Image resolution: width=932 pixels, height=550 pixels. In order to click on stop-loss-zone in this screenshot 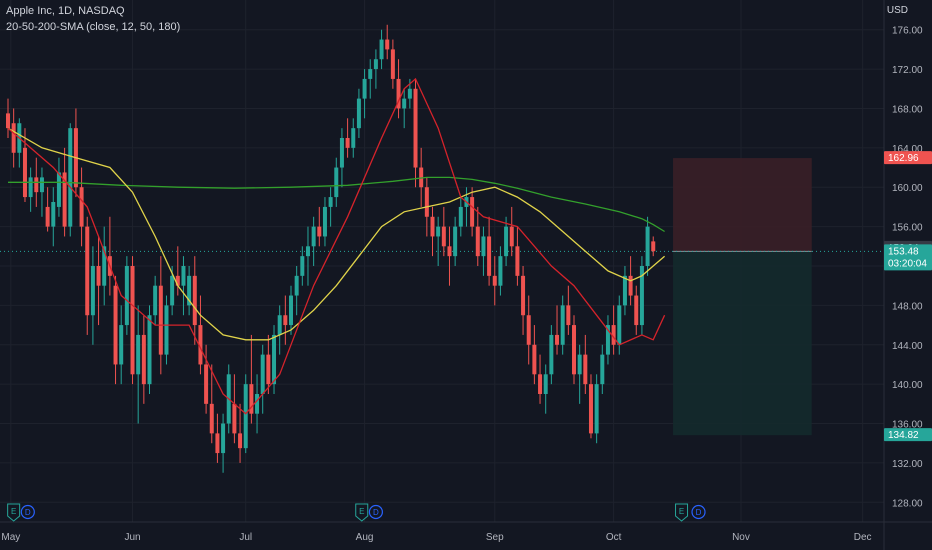, I will do `click(742, 205)`.